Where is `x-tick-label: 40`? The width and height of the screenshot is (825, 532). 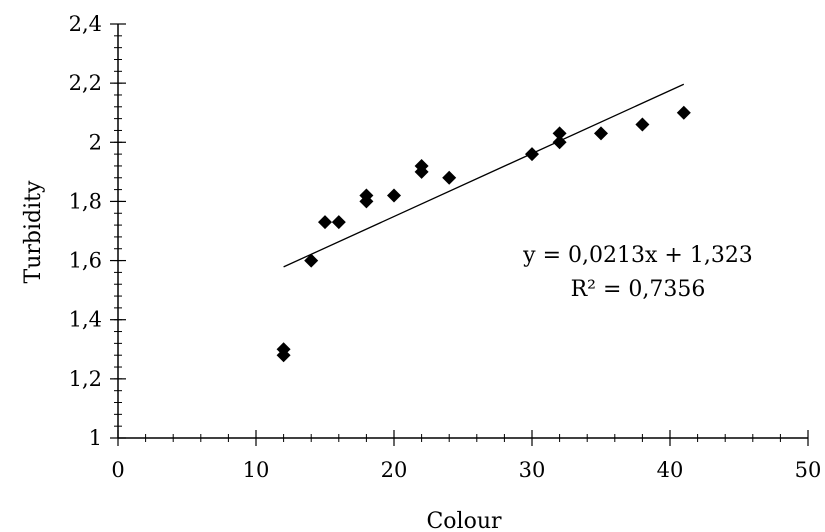
x-tick-label: 40 is located at coordinates (670, 470).